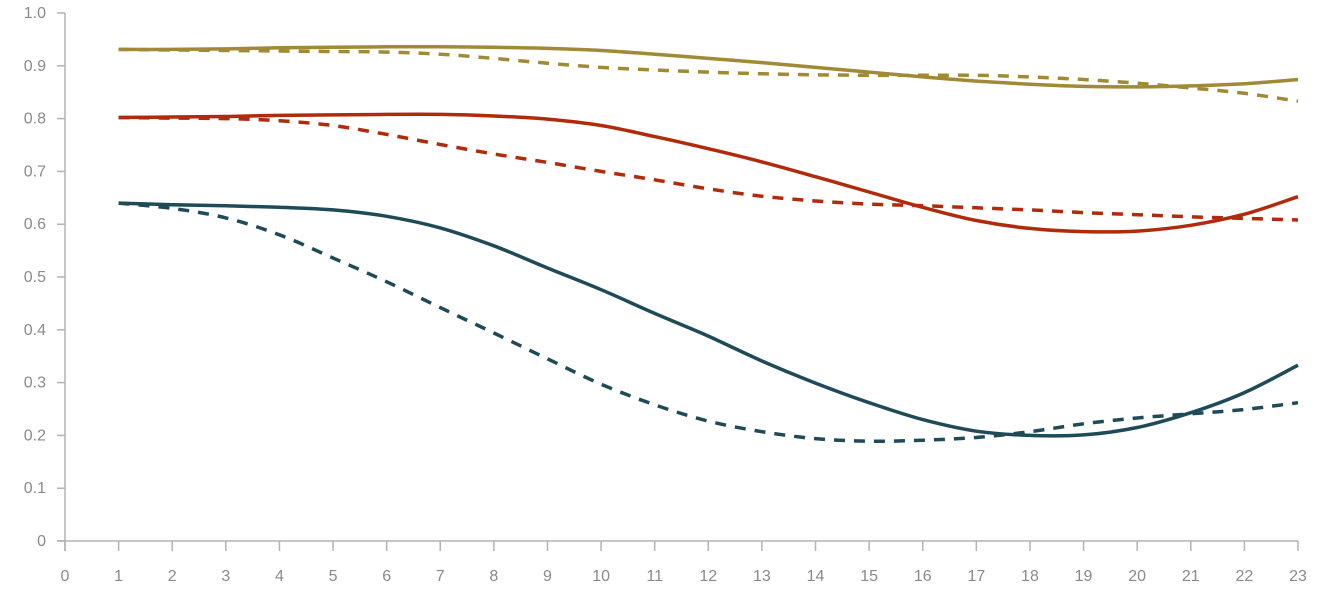 The height and width of the screenshot is (600, 1318). Describe the element at coordinates (1084, 576) in the screenshot. I see `x-tick-label: 19` at that location.